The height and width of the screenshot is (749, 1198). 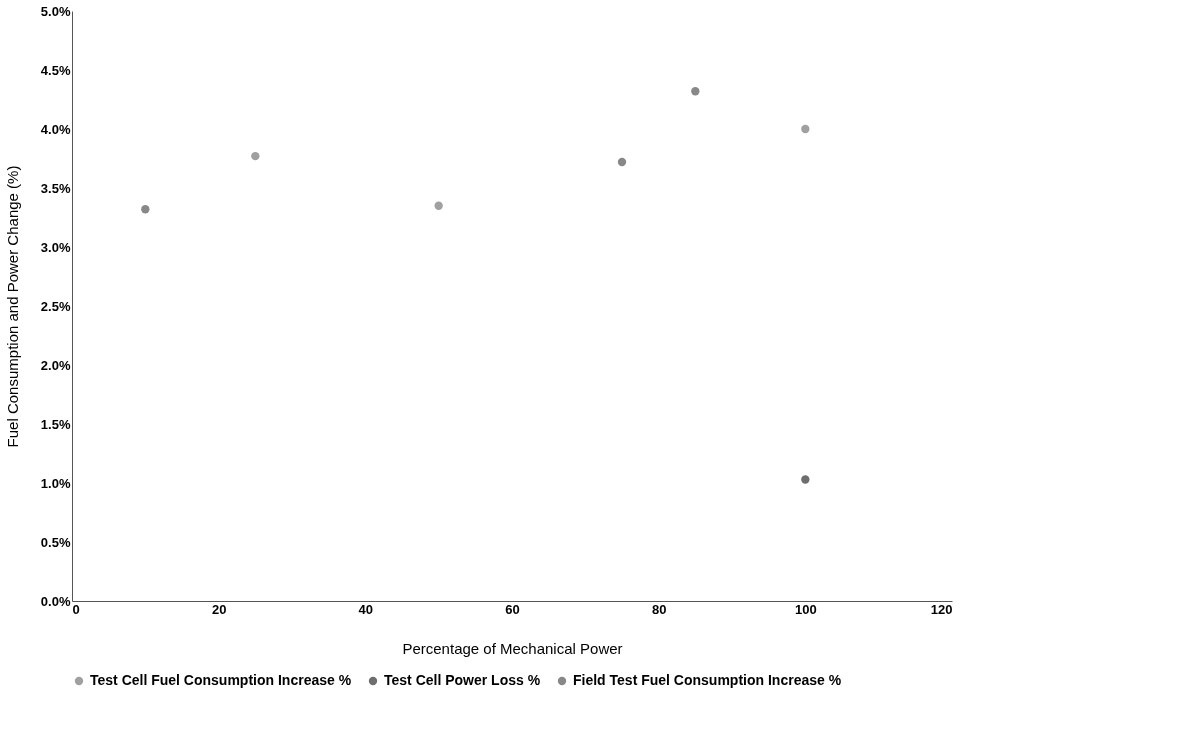 What do you see at coordinates (12, 306) in the screenshot?
I see `y-axis-title: Fuel Consumption and Power Change (%)` at bounding box center [12, 306].